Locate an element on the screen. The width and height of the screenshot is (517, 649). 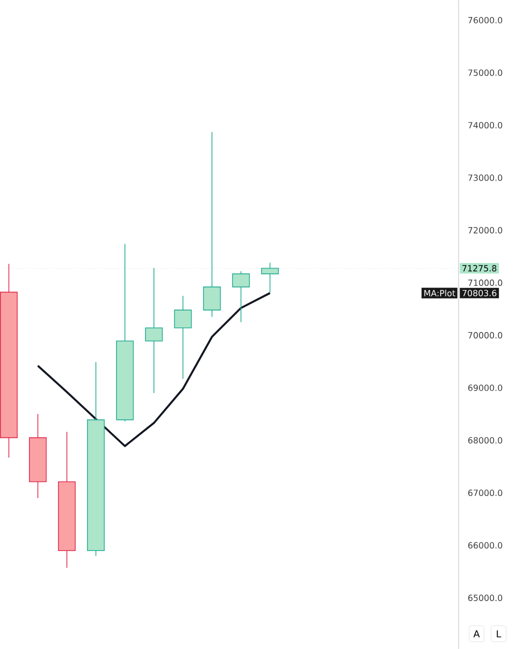
text: L is located at coordinates (499, 634).